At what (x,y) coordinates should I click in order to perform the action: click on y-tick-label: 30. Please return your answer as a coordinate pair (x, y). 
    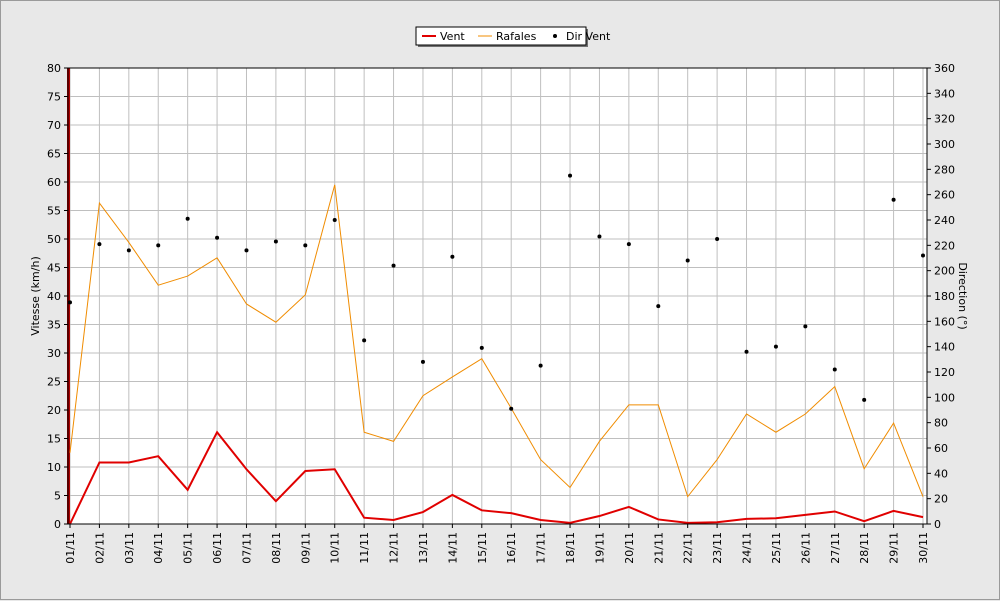
    Looking at the image, I should click on (54, 353).